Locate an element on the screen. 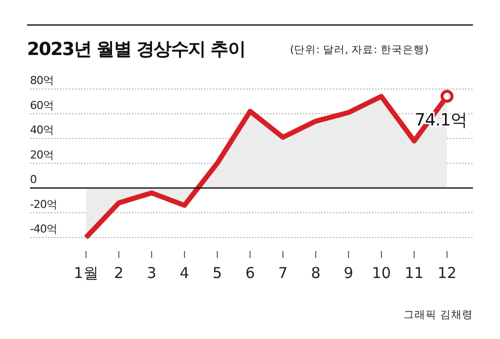 The width and height of the screenshot is (500, 339). x-tick-label: 5 is located at coordinates (217, 273).